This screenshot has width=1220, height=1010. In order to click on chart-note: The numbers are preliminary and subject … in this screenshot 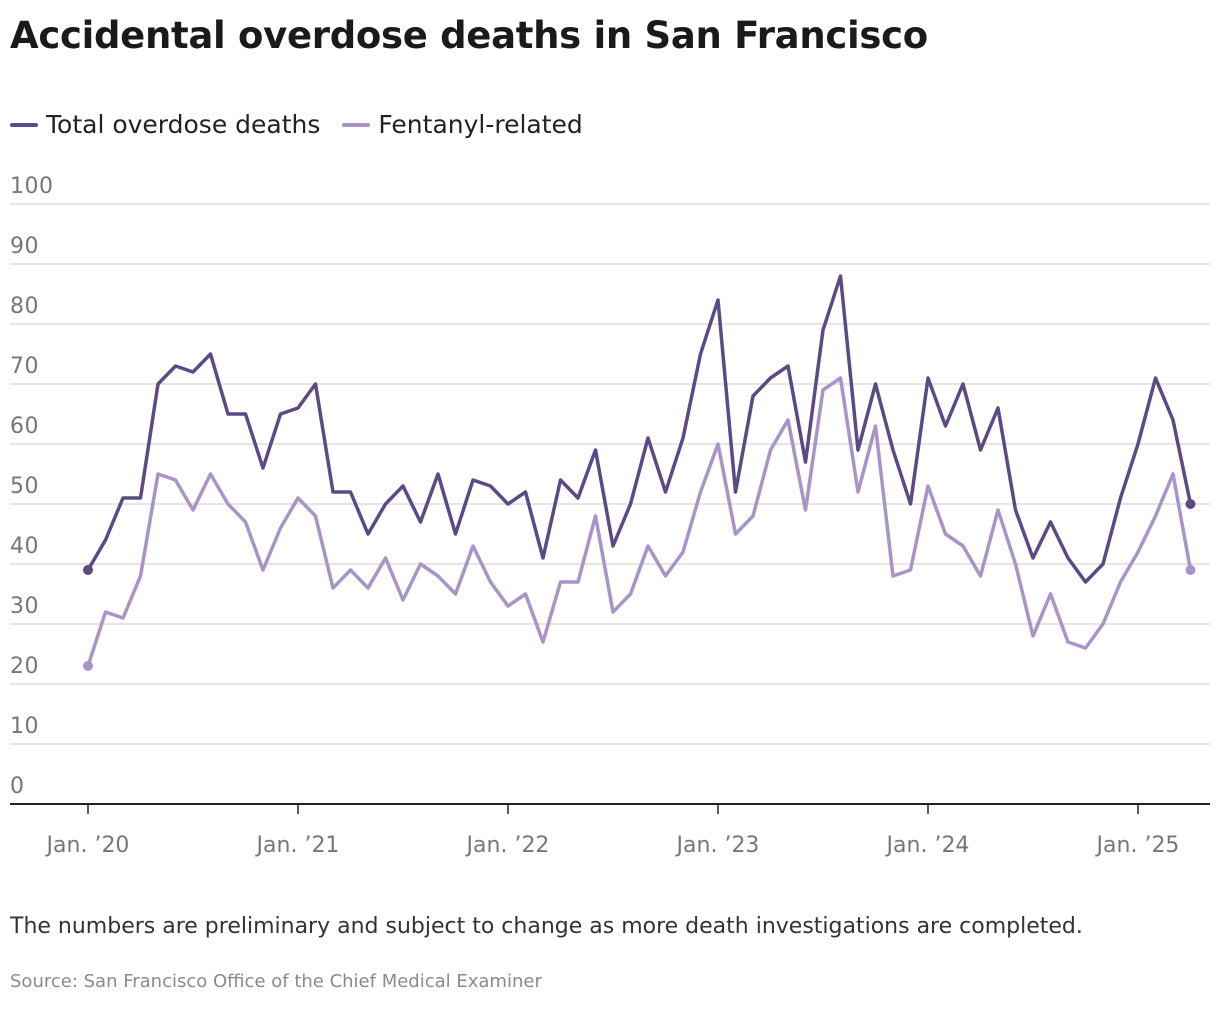, I will do `click(546, 926)`.